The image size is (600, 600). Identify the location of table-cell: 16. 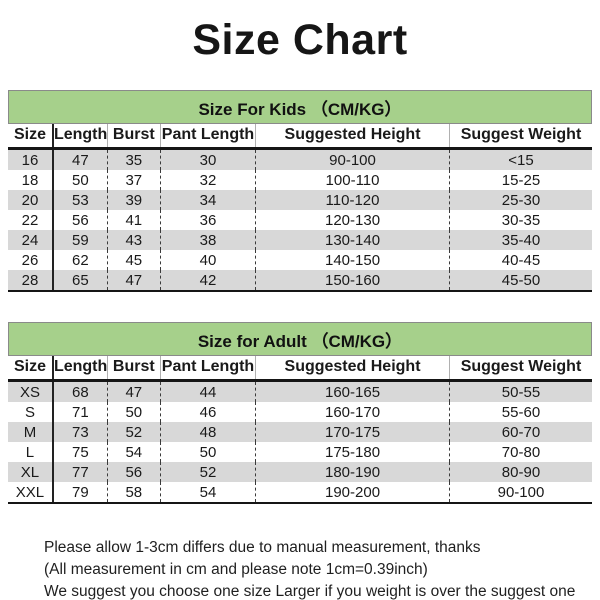
(30, 160).